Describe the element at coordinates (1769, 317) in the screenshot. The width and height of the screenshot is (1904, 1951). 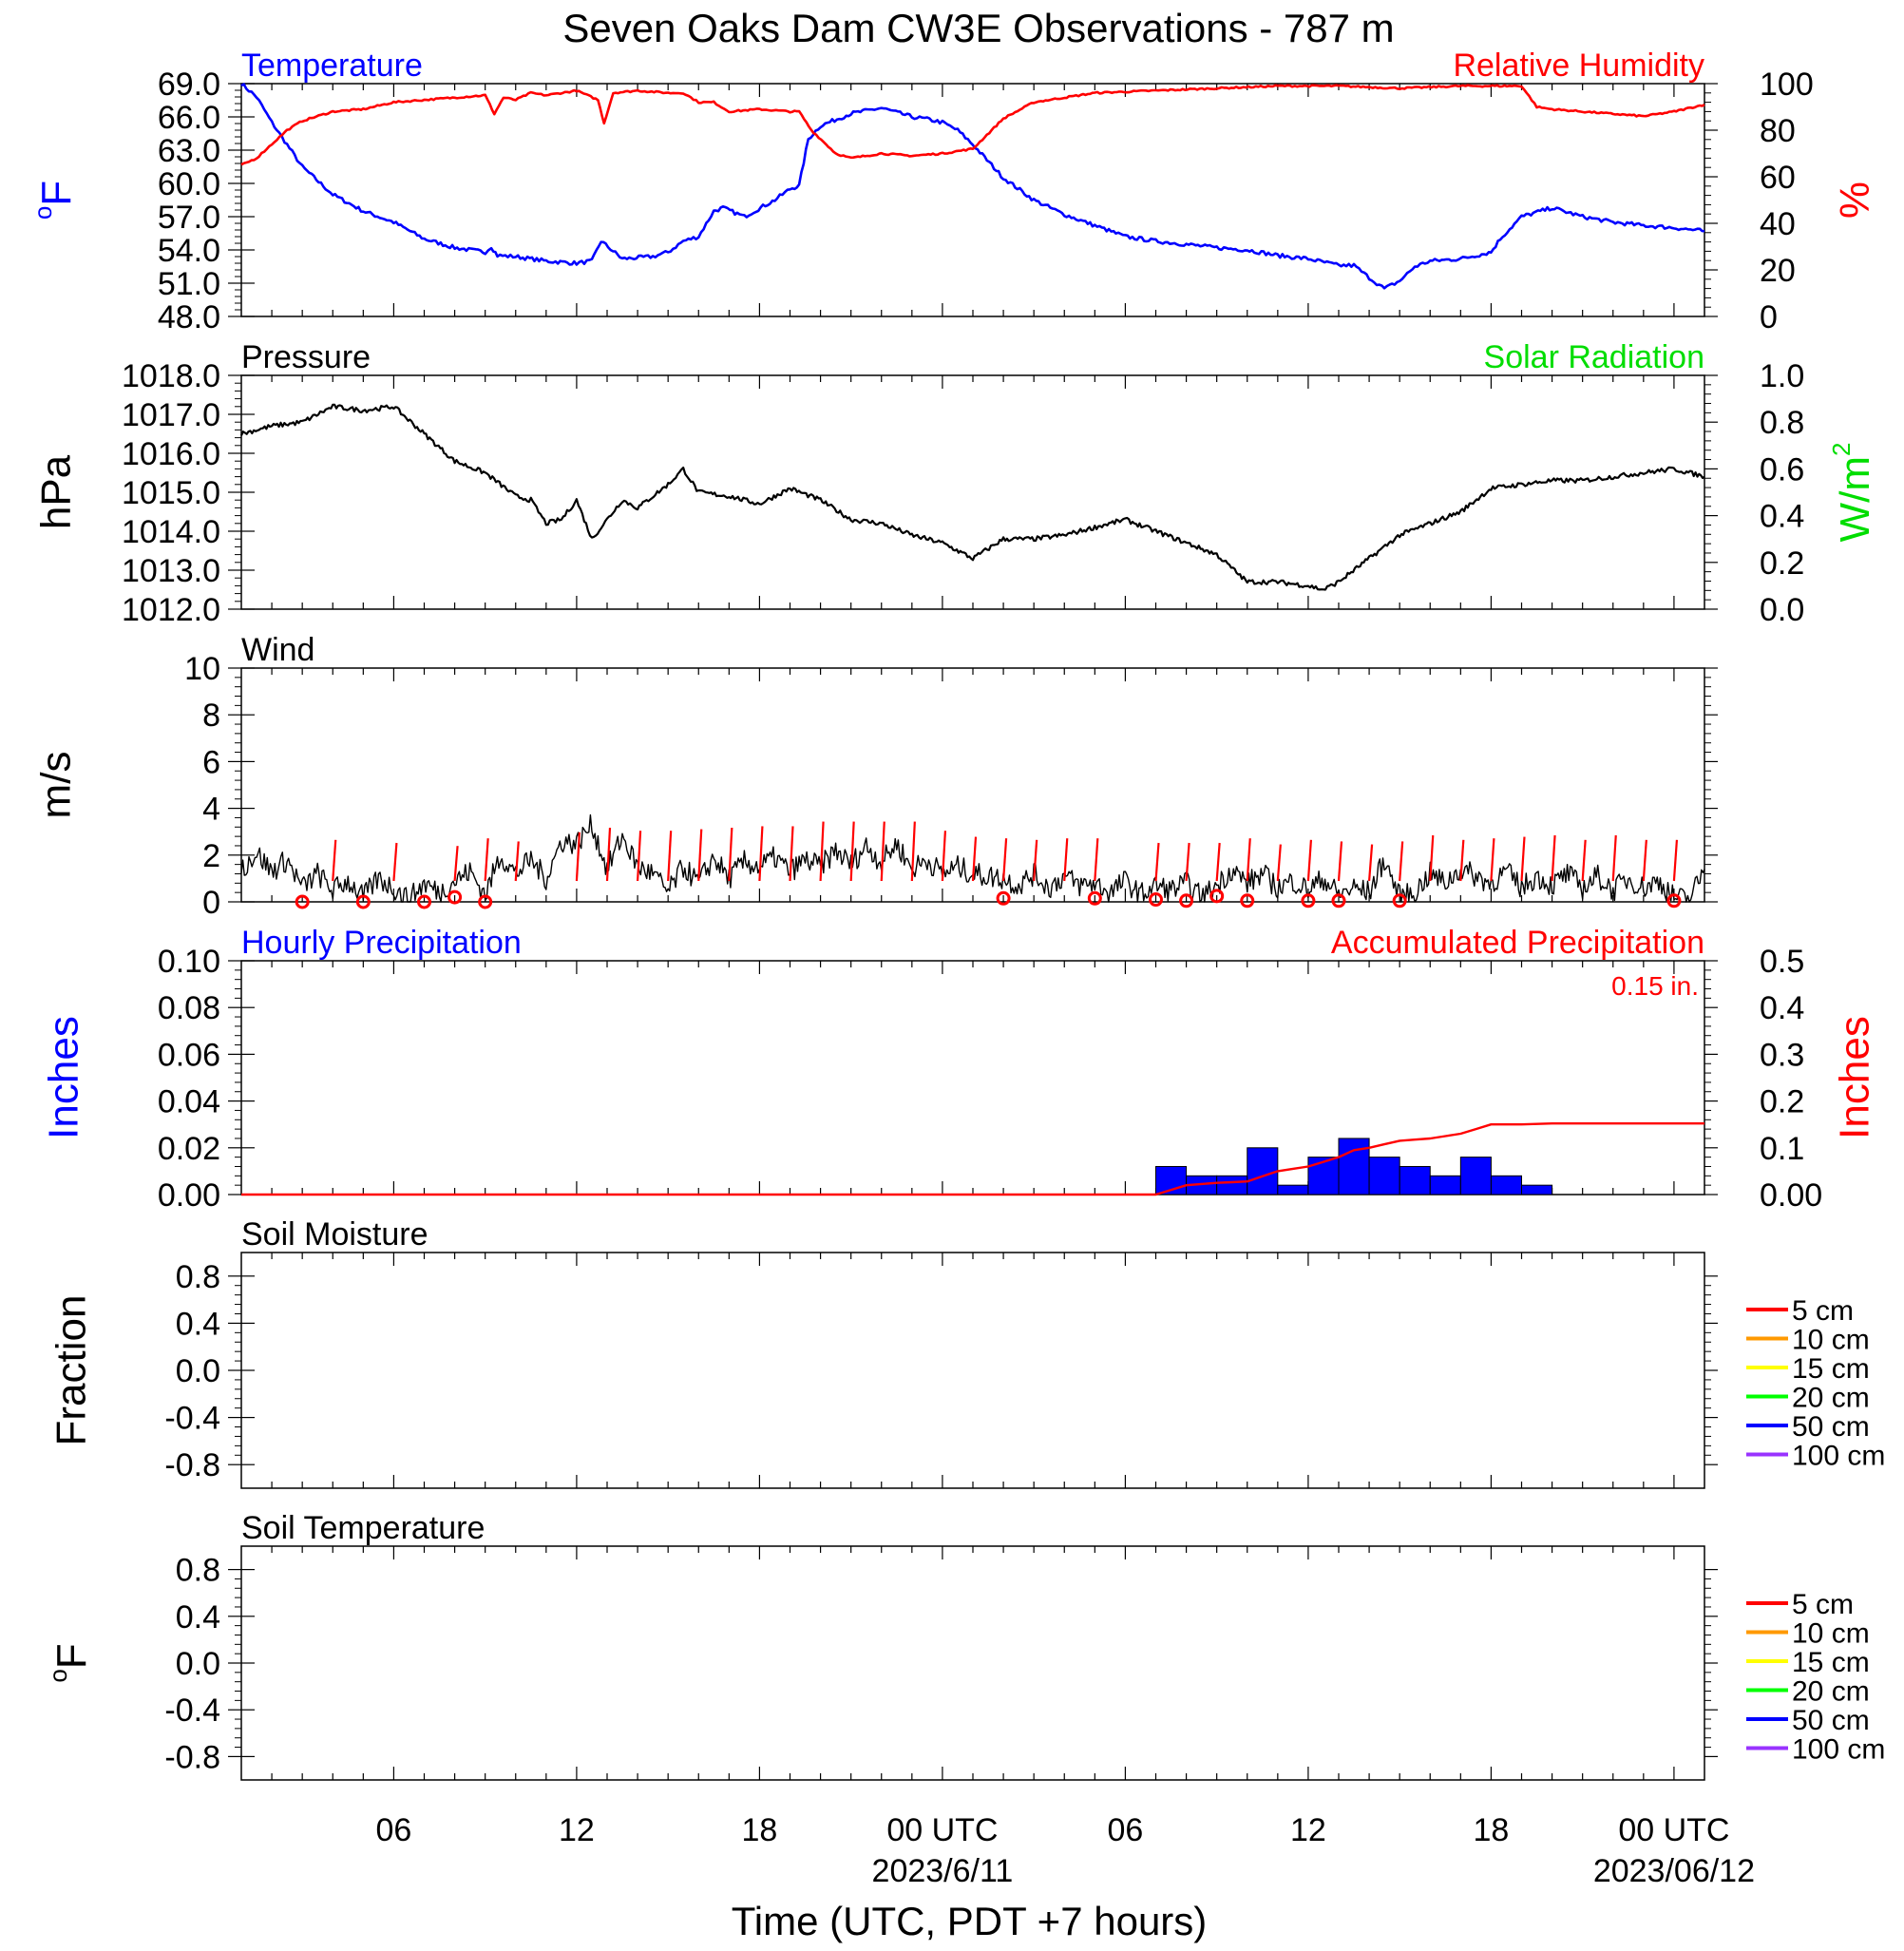
I see `y-tick-label-right: 0` at that location.